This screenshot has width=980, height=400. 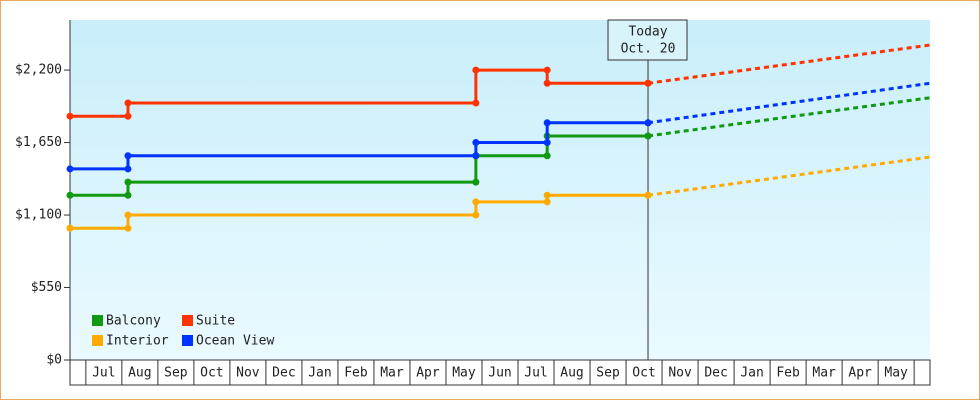 What do you see at coordinates (46, 287) in the screenshot?
I see `y-tick-label: $550` at bounding box center [46, 287].